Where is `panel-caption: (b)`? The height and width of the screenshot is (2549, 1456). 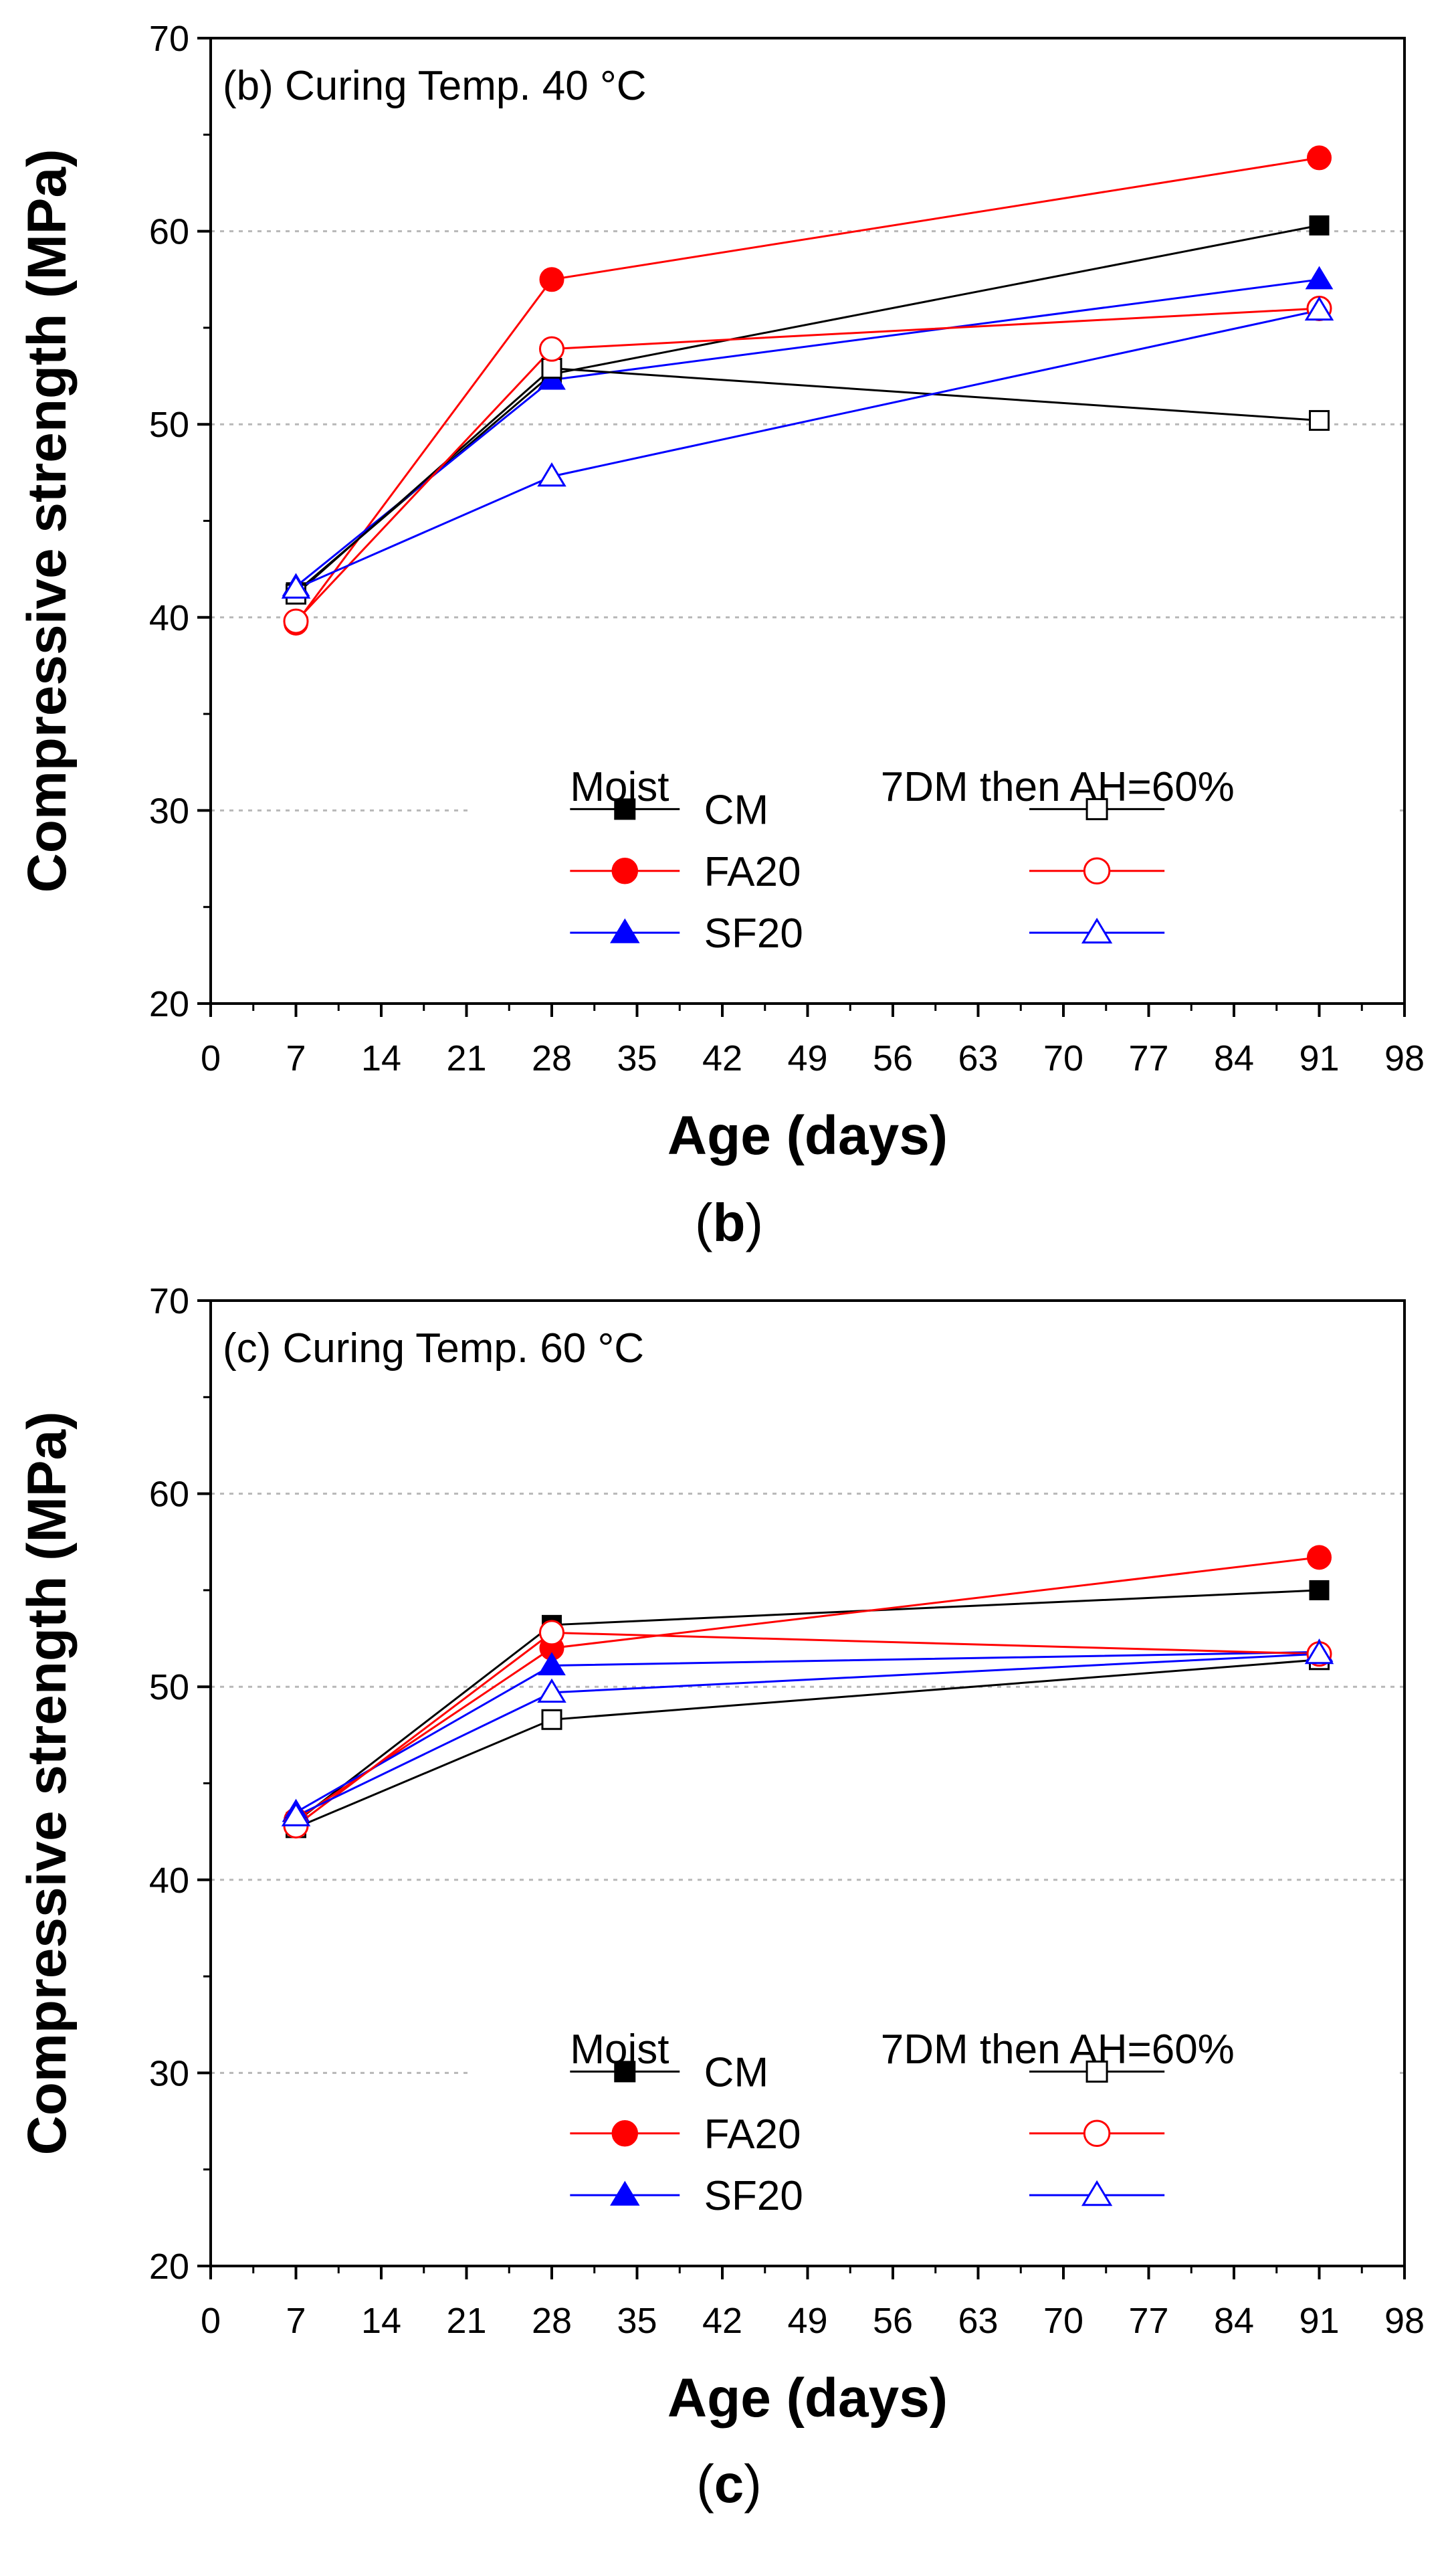
panel-caption: (b) is located at coordinates (729, 1222).